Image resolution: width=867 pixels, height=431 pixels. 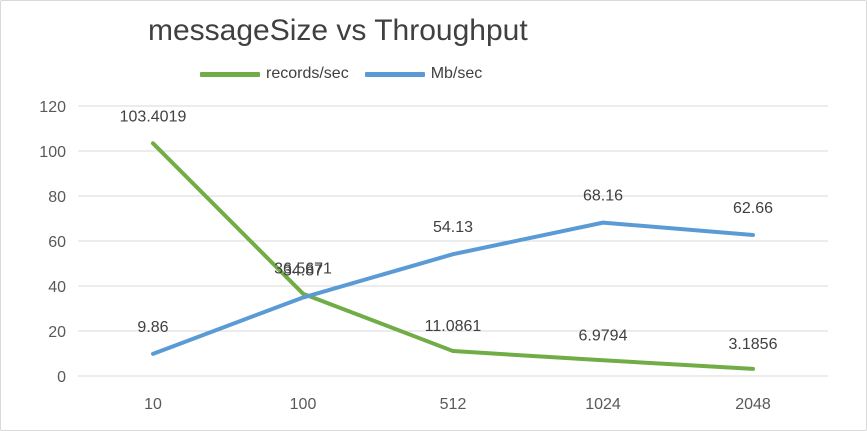 I want to click on data-label-mbsec-2048: 62.66, so click(x=753, y=208).